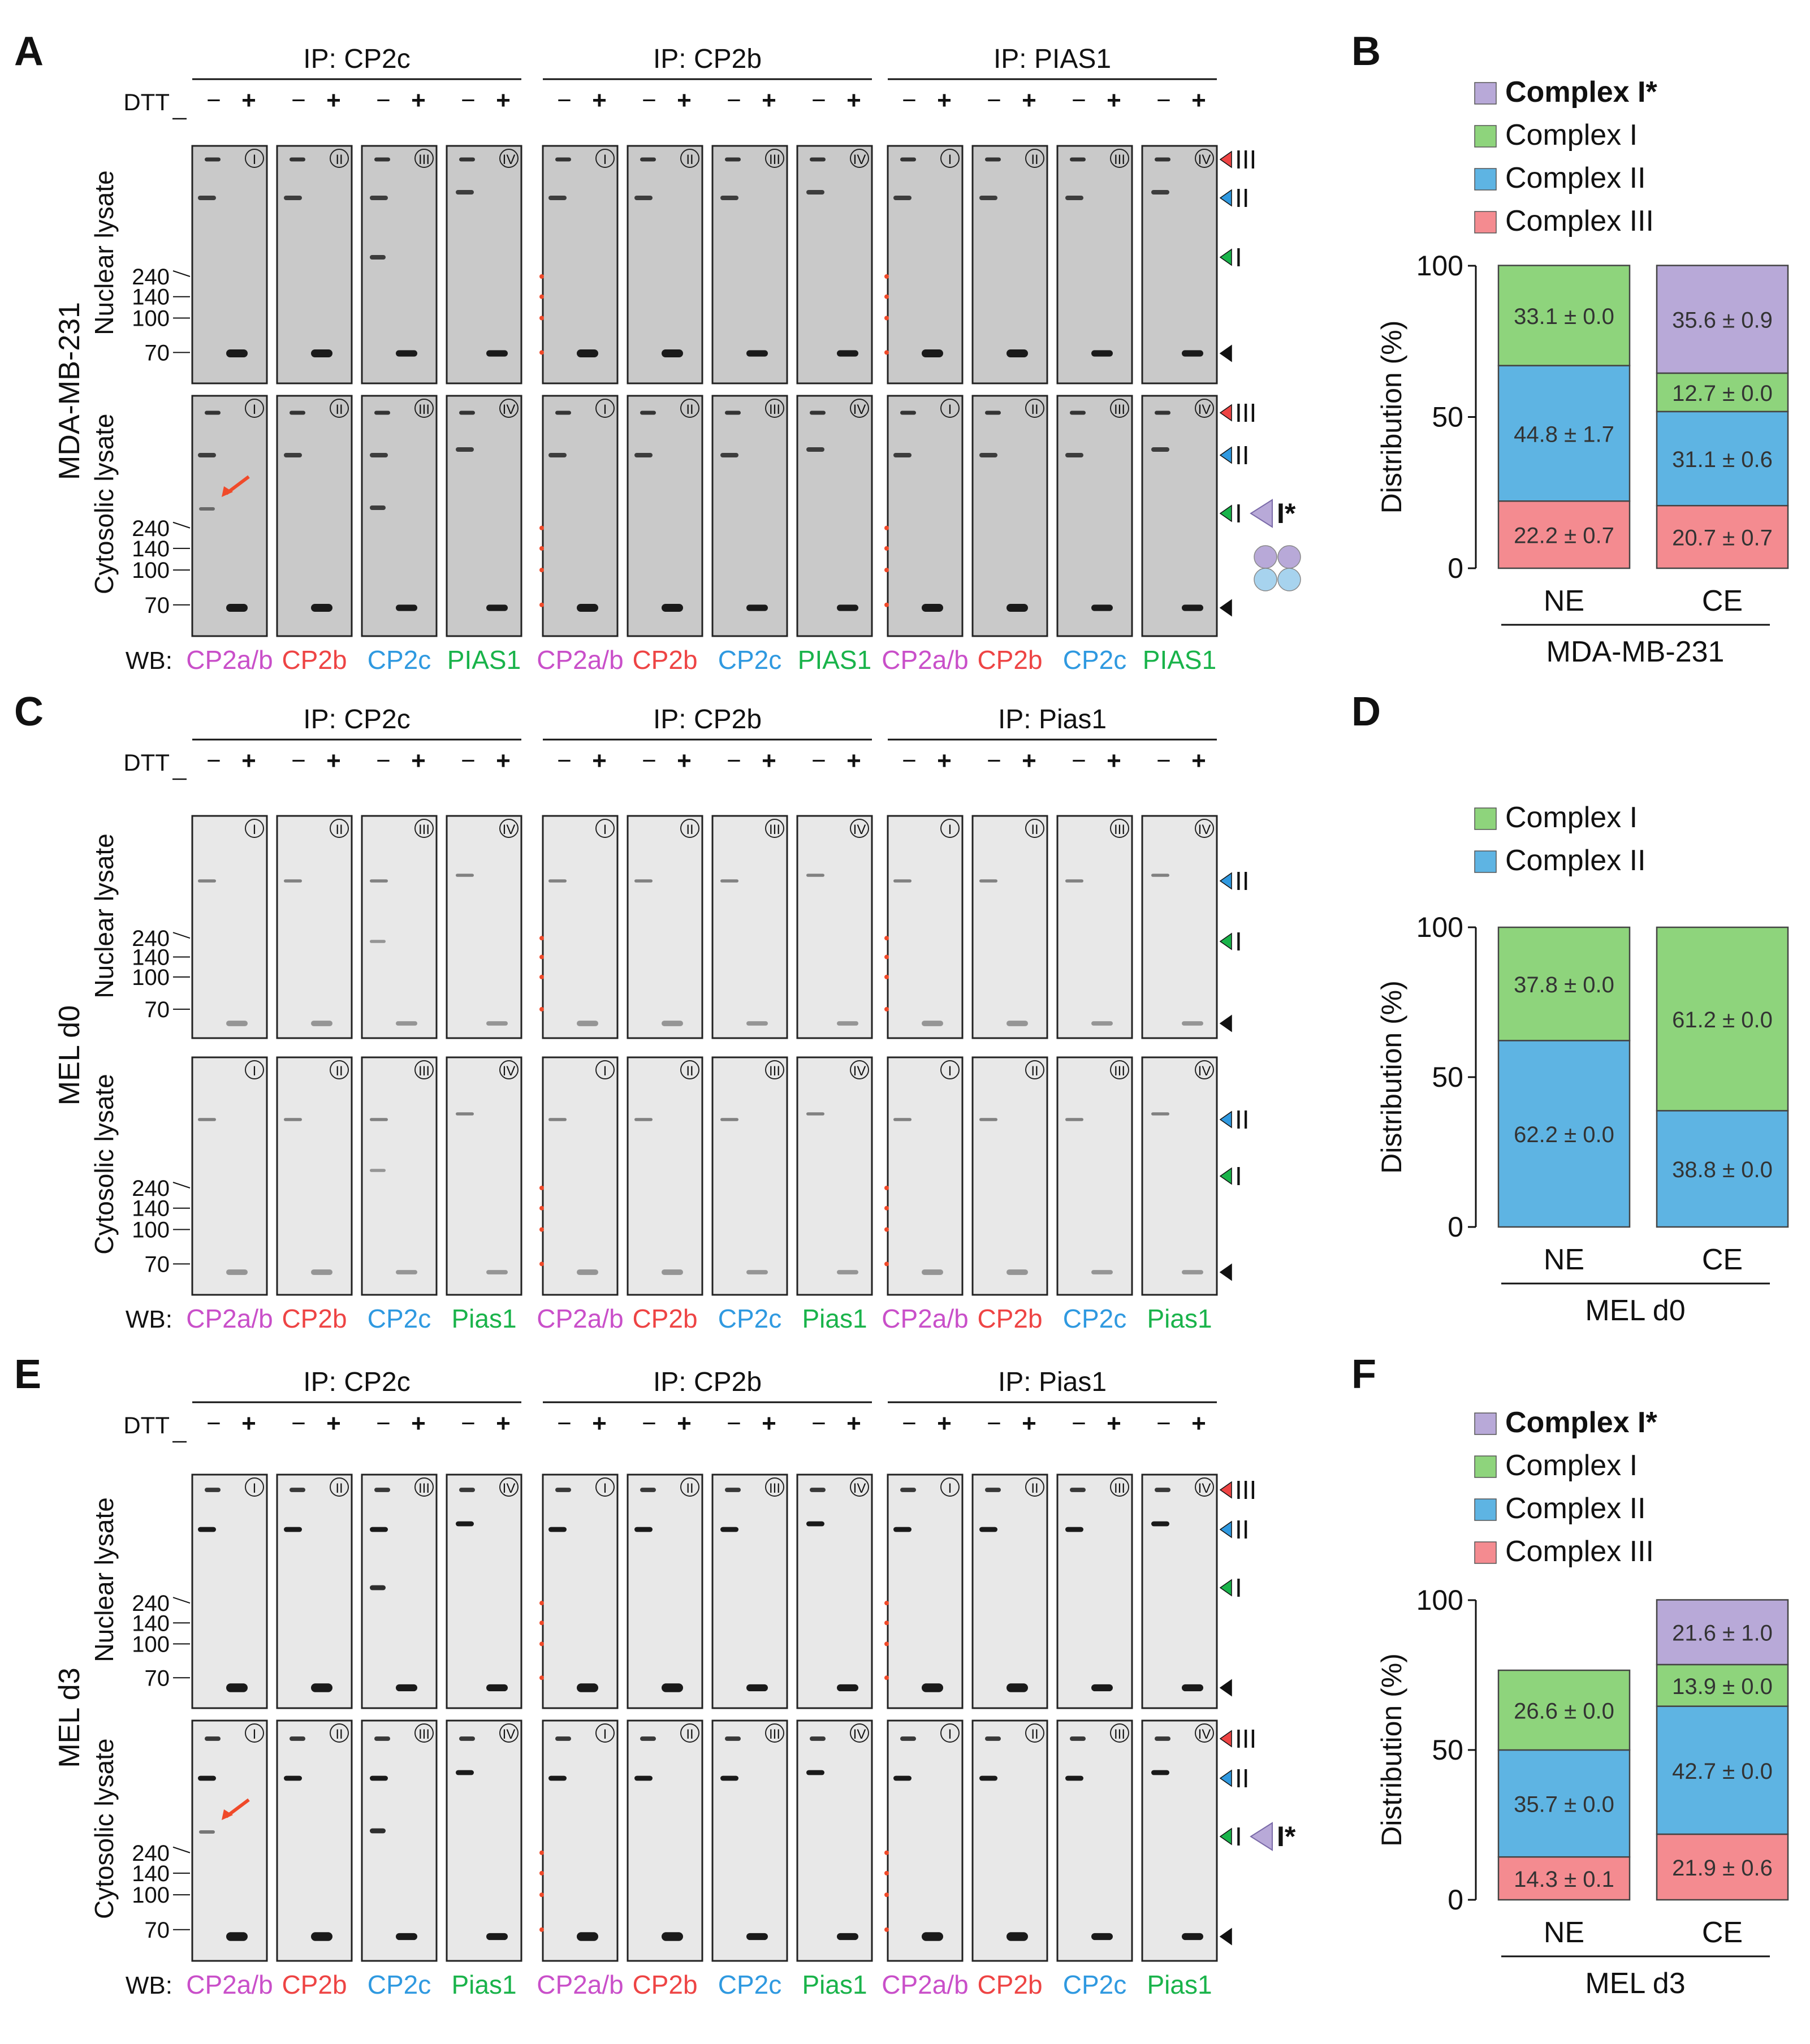 The width and height of the screenshot is (1810, 2044). What do you see at coordinates (255, 1734) in the screenshot?
I see `lane-id: I` at bounding box center [255, 1734].